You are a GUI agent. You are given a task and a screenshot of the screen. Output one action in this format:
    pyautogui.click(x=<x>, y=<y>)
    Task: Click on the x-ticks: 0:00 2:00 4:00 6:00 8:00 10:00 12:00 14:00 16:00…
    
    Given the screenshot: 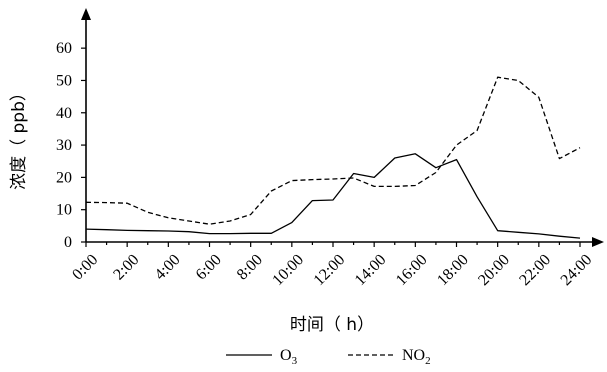 What is the action you would take?
    pyautogui.click(x=332, y=265)
    